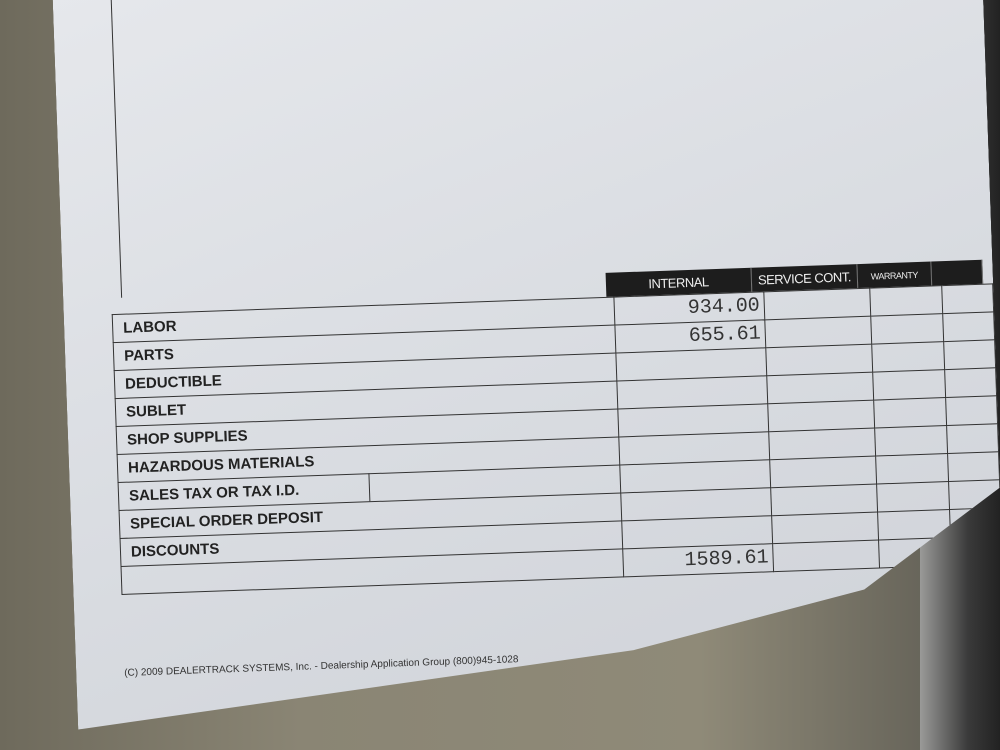 The height and width of the screenshot is (750, 1000). Describe the element at coordinates (698, 560) in the screenshot. I see `internal-value: 1589.61` at that location.